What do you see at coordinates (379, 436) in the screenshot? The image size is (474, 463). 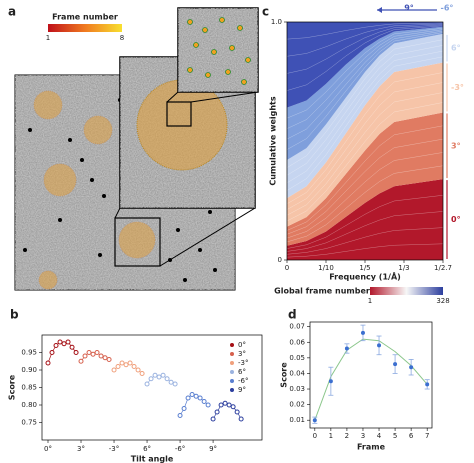 I see `x-tick-label: 4` at bounding box center [379, 436].